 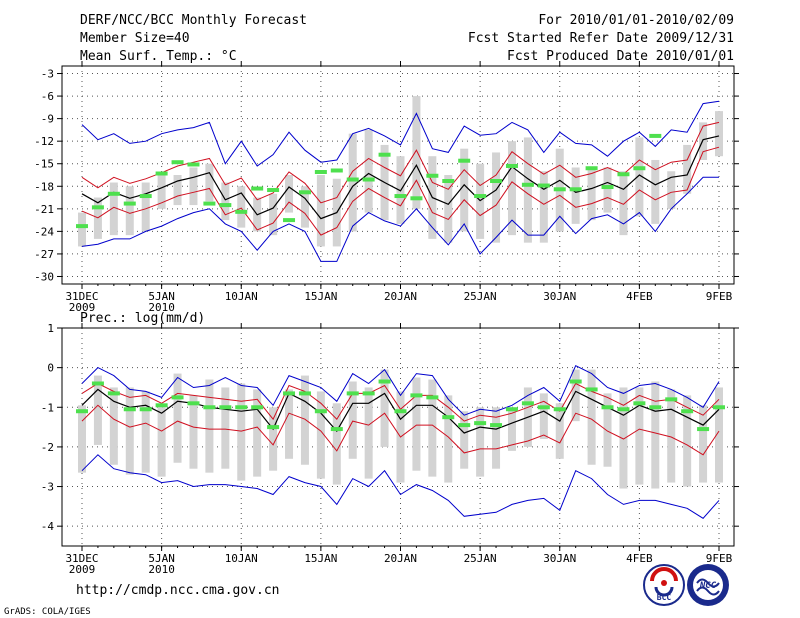 I want to click on std-lower-line, so click(x=400, y=430).